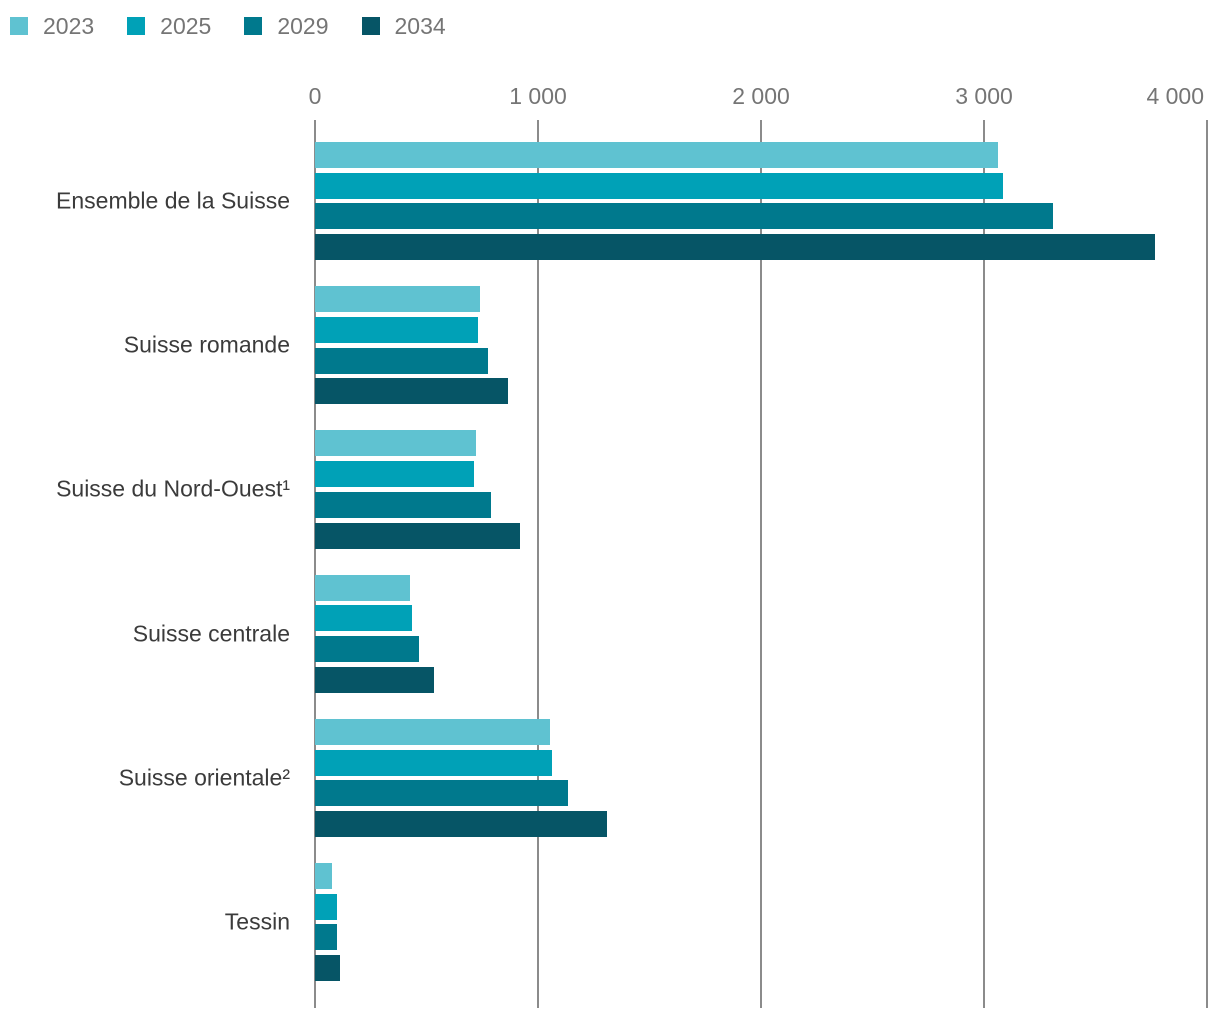  Describe the element at coordinates (69, 26) in the screenshot. I see `legend-label: 2023` at that location.